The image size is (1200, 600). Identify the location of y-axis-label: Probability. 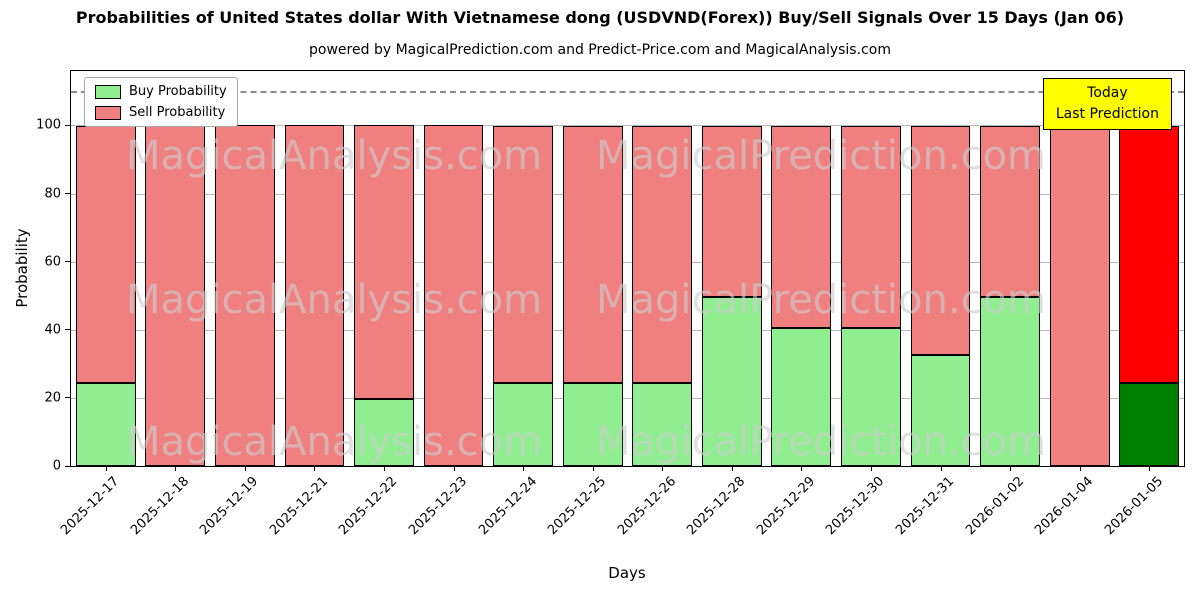
(22, 268).